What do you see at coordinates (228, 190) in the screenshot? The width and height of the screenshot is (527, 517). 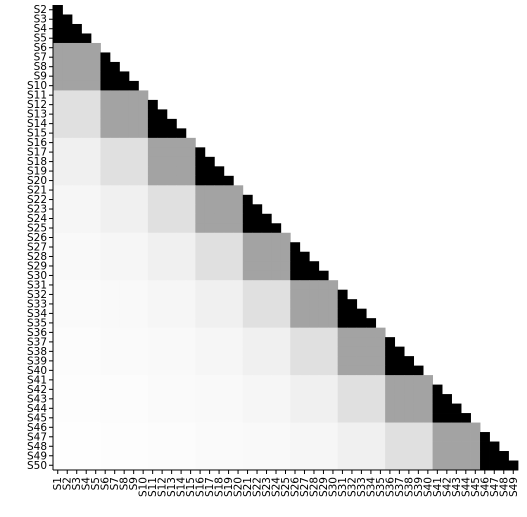 I see `heatmap-cell-S21-S19` at bounding box center [228, 190].